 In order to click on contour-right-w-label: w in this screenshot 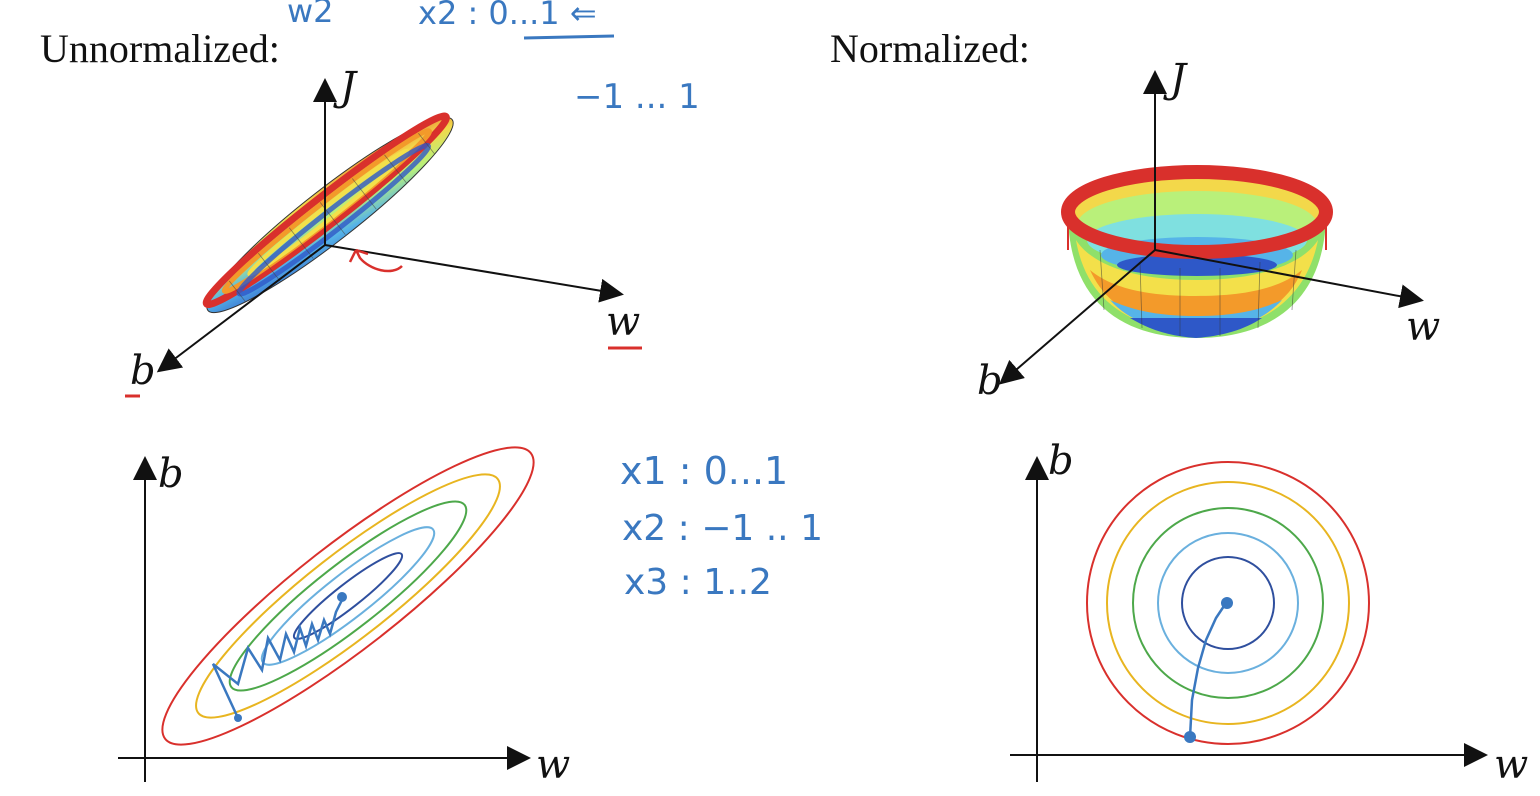, I will do `click(1511, 765)`.